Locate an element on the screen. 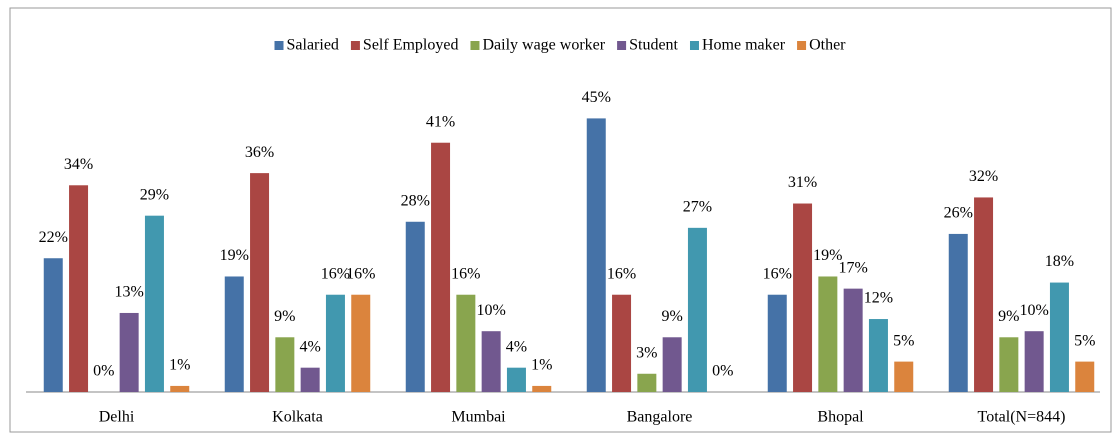 This screenshot has height=444, width=1120. data-label: 28% is located at coordinates (415, 200).